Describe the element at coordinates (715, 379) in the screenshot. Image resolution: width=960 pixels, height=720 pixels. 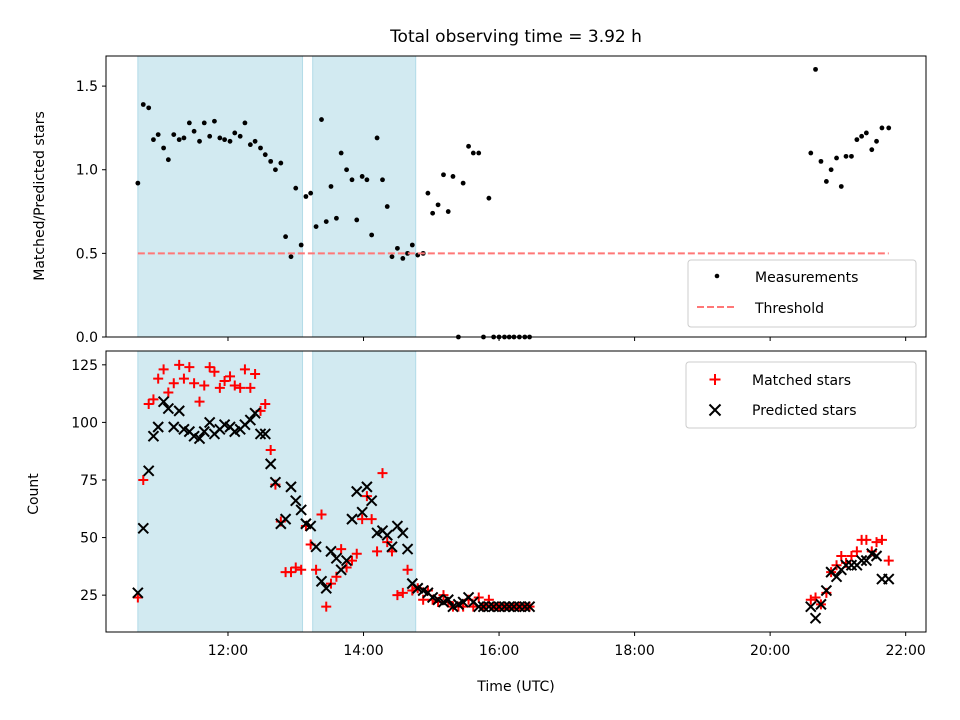
I see `legend-matched-marker` at that location.